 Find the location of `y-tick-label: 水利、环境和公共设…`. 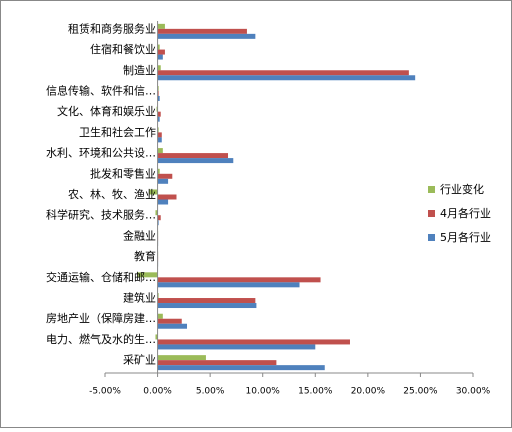

y-tick-label: 水利、环境和公共设… is located at coordinates (101, 153).